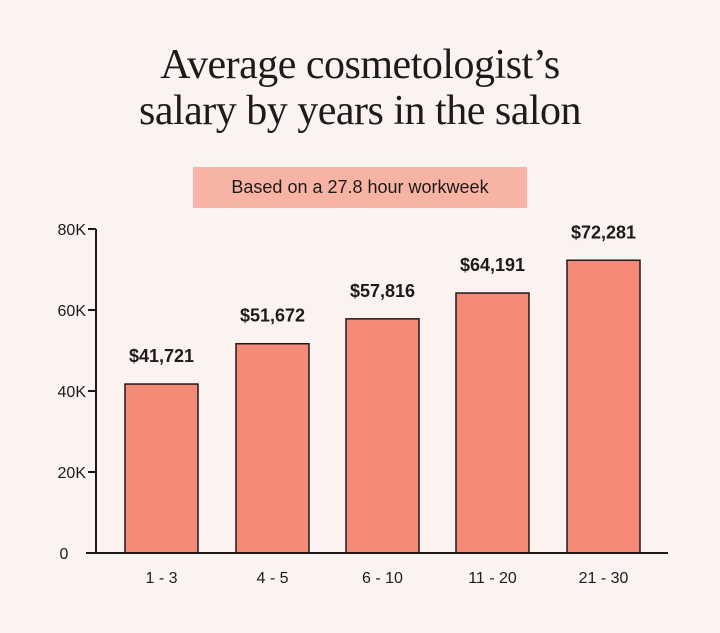  I want to click on x-tick-label: 1 - 3, so click(161, 578).